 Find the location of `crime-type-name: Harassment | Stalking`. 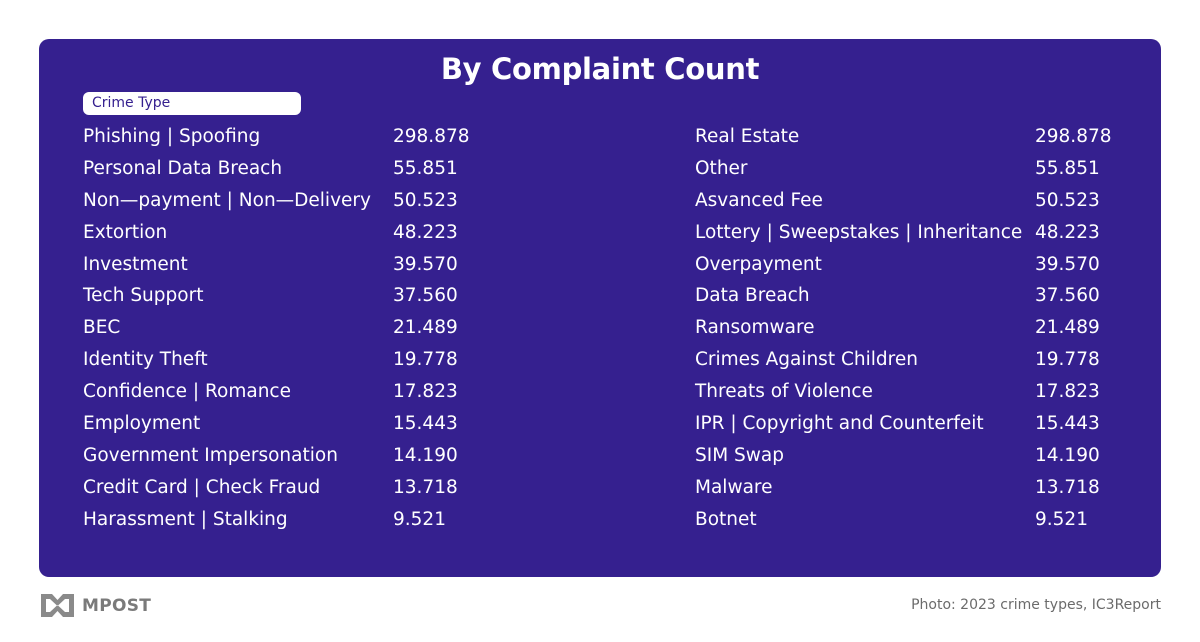

crime-type-name: Harassment | Stalking is located at coordinates (185, 519).